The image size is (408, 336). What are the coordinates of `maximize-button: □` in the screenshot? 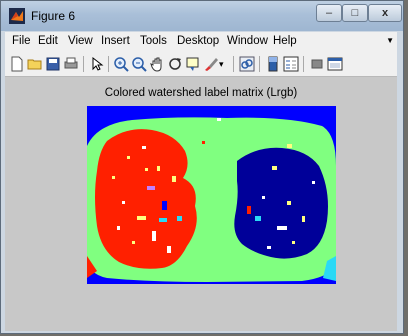 It's located at (355, 13).